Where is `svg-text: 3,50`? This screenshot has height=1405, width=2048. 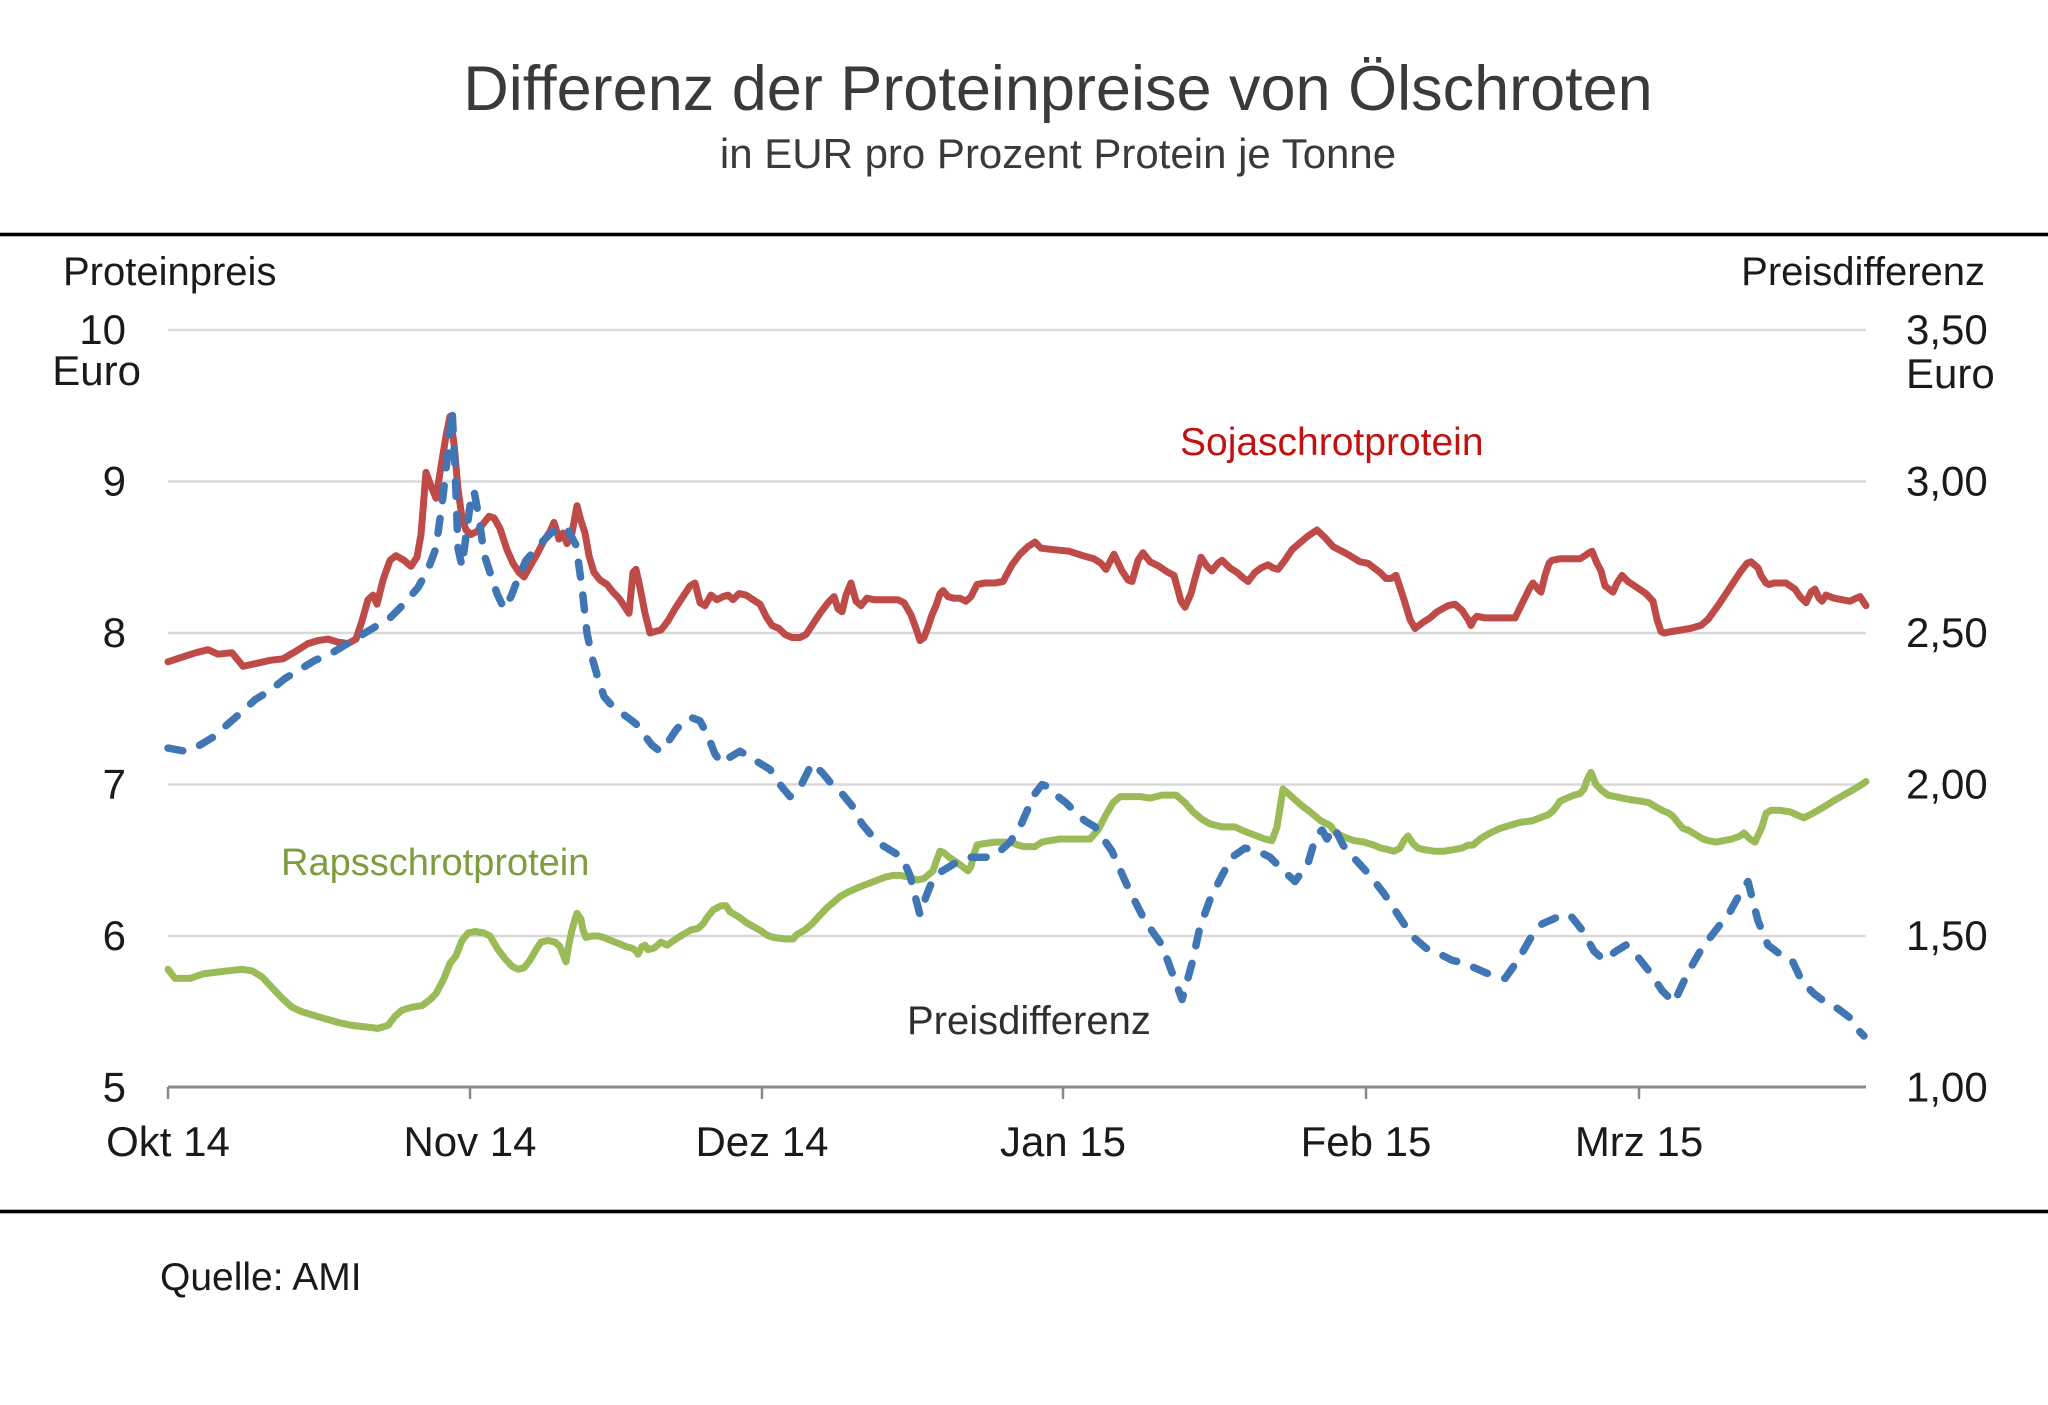 svg-text: 3,50 is located at coordinates (1947, 329).